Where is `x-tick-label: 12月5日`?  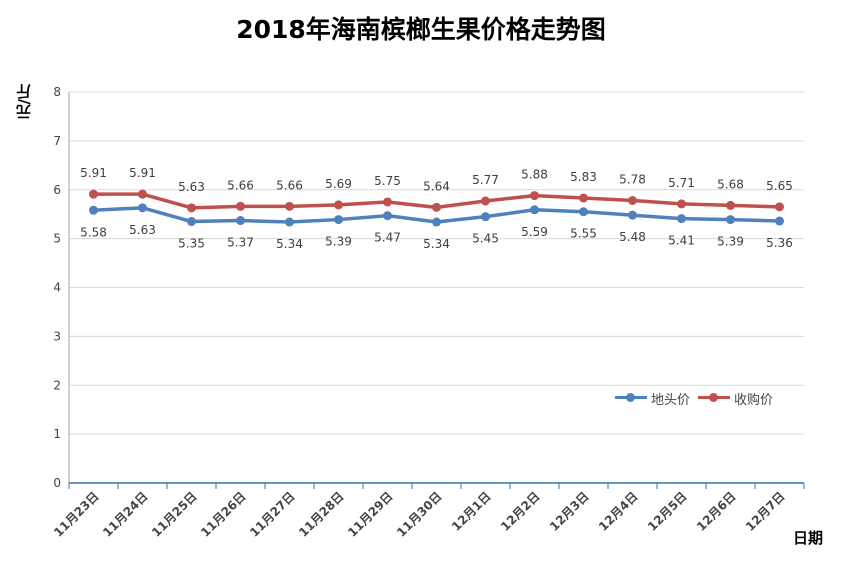 x-tick-label: 12月5日 is located at coordinates (667, 511).